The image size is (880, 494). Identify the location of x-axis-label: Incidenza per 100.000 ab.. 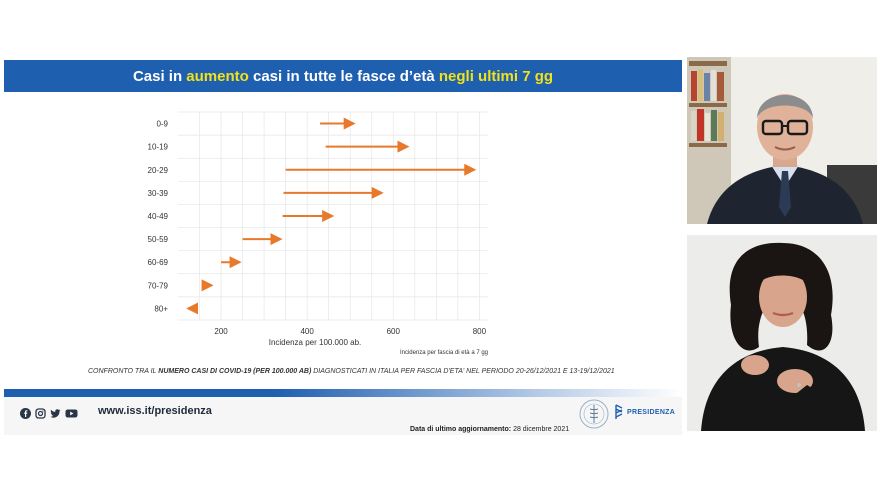
(315, 342).